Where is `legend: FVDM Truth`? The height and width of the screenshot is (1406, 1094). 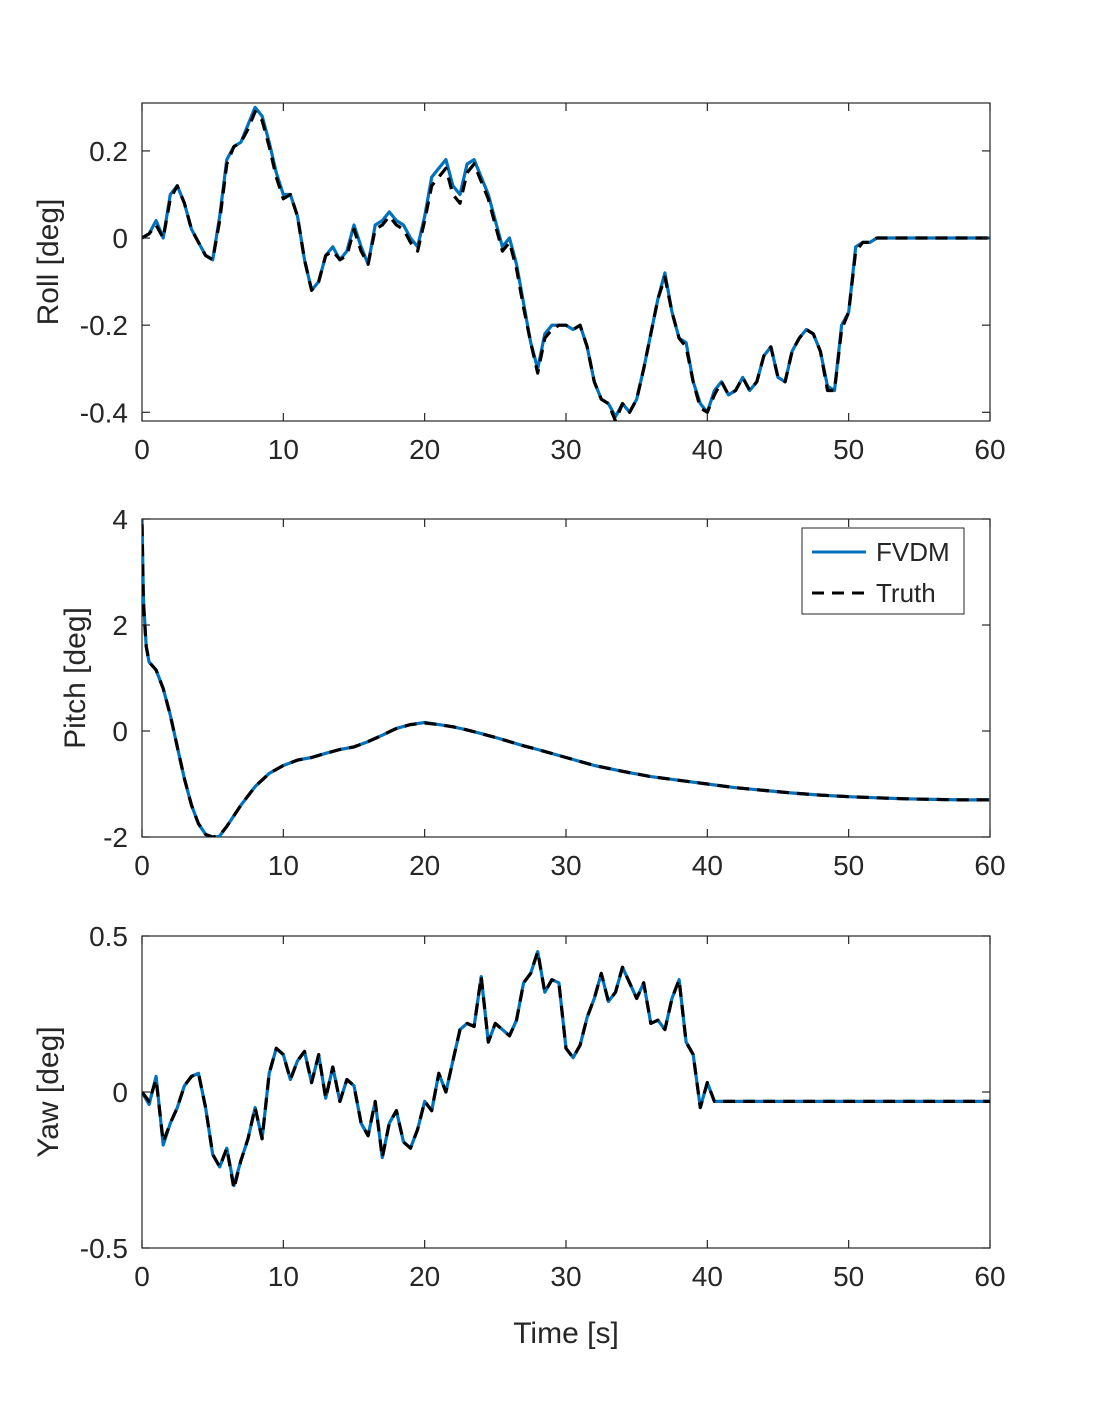 legend: FVDM Truth is located at coordinates (883, 571).